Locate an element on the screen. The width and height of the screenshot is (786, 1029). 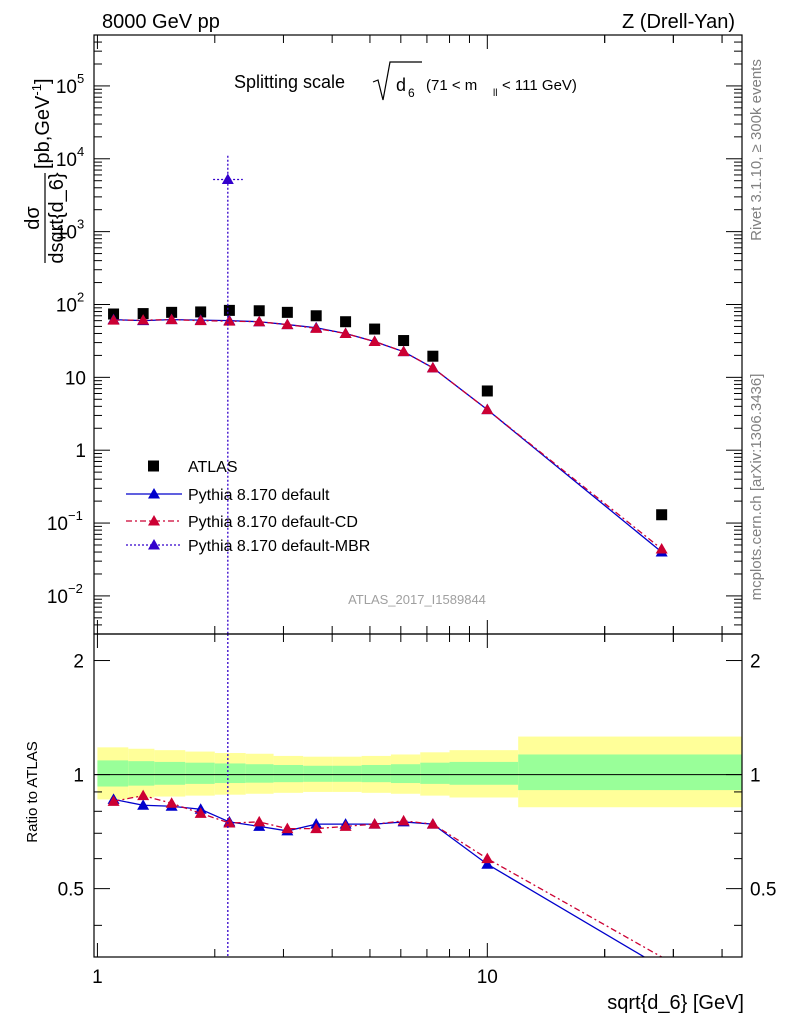
x-axis-label: sqrt{d_6} [GeV] is located at coordinates (675, 1003).